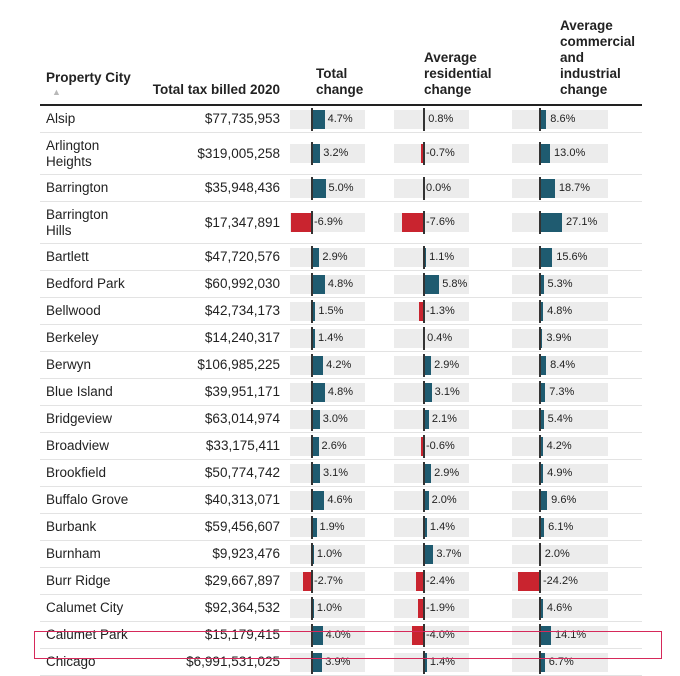 The image size is (680, 676). Describe the element at coordinates (85, 283) in the screenshot. I see `city-name: Bedford Park` at that location.